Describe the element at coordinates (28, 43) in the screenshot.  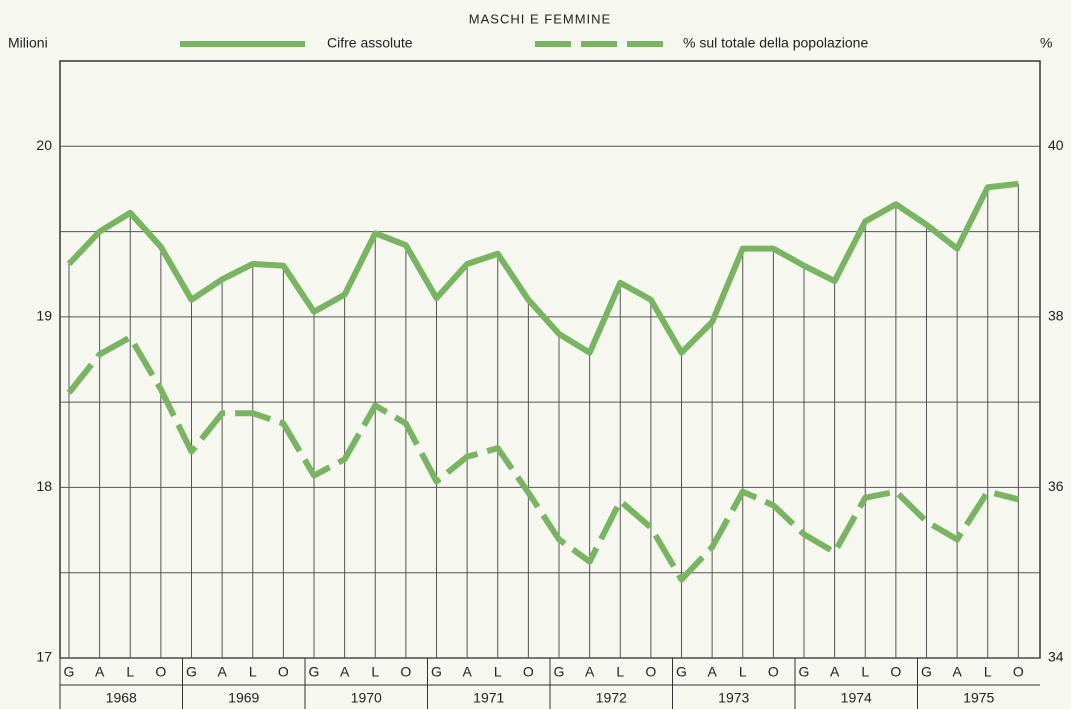
I see `y-axis-label: Milioni` at that location.